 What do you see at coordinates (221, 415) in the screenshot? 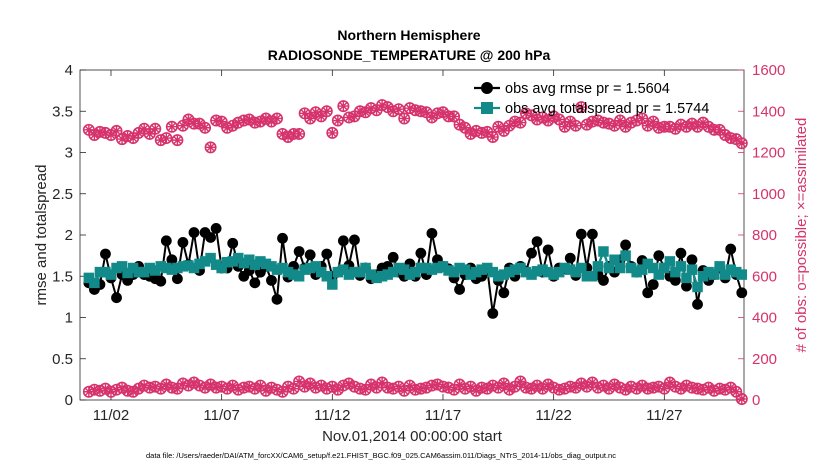
I see `x-tick-label: 11/07` at bounding box center [221, 415].